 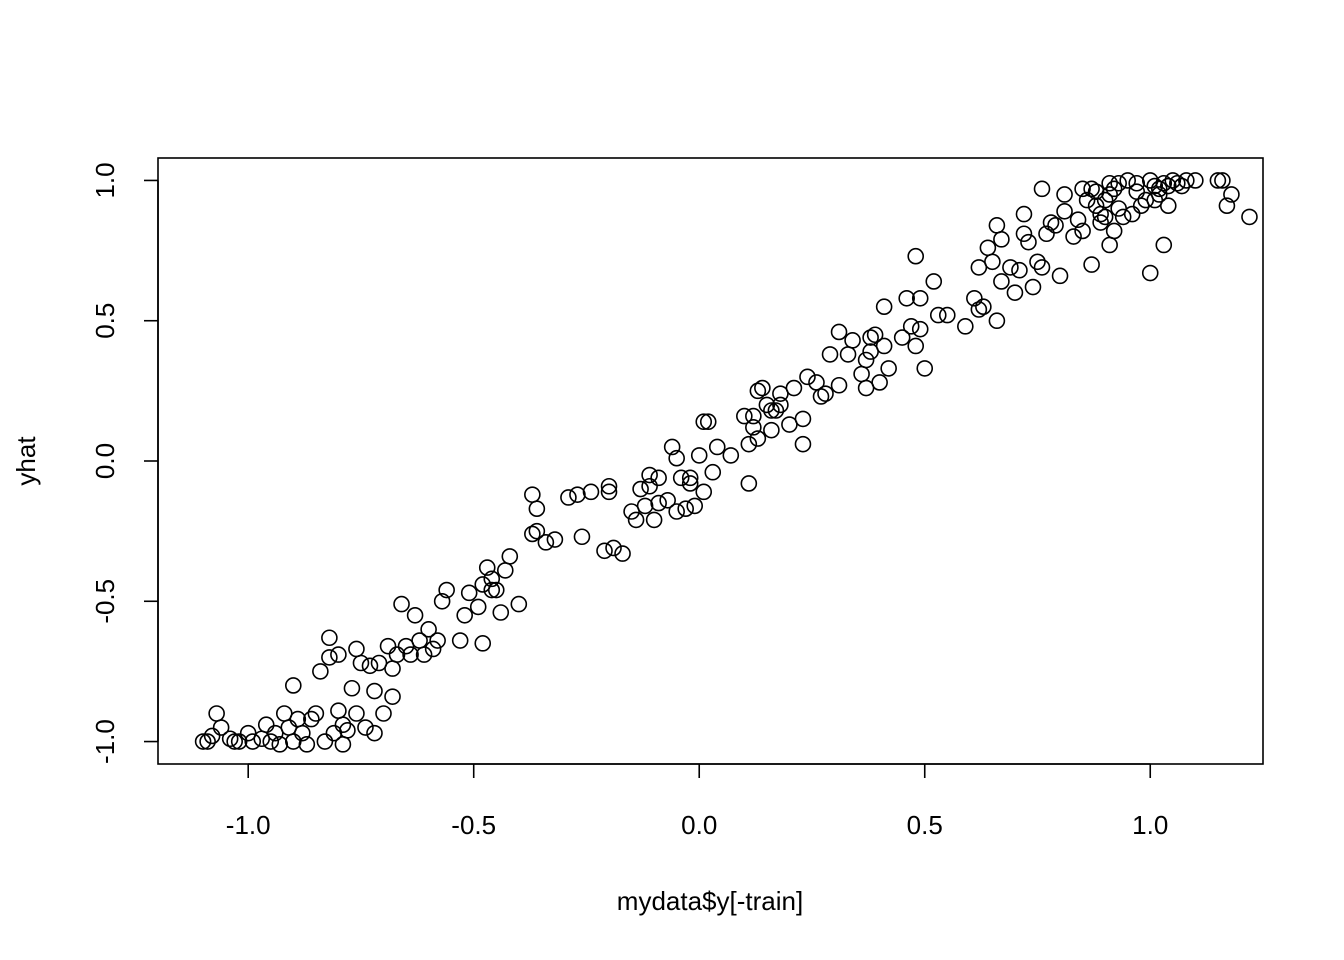 I want to click on x-tick-label: -0.5, so click(x=473, y=825).